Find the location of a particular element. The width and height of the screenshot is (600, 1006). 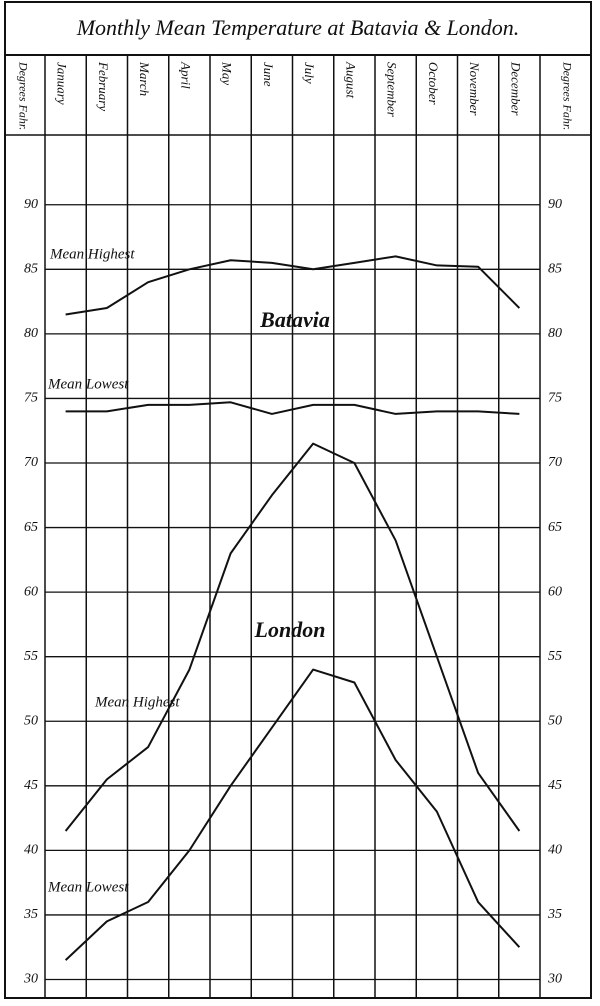

x-tick-label: June is located at coordinates (268, 74).